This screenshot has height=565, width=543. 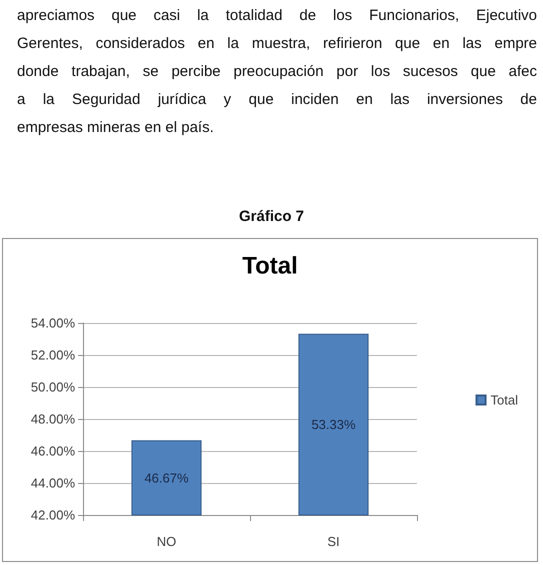 I want to click on x-tick-label: SI, so click(x=333, y=541).